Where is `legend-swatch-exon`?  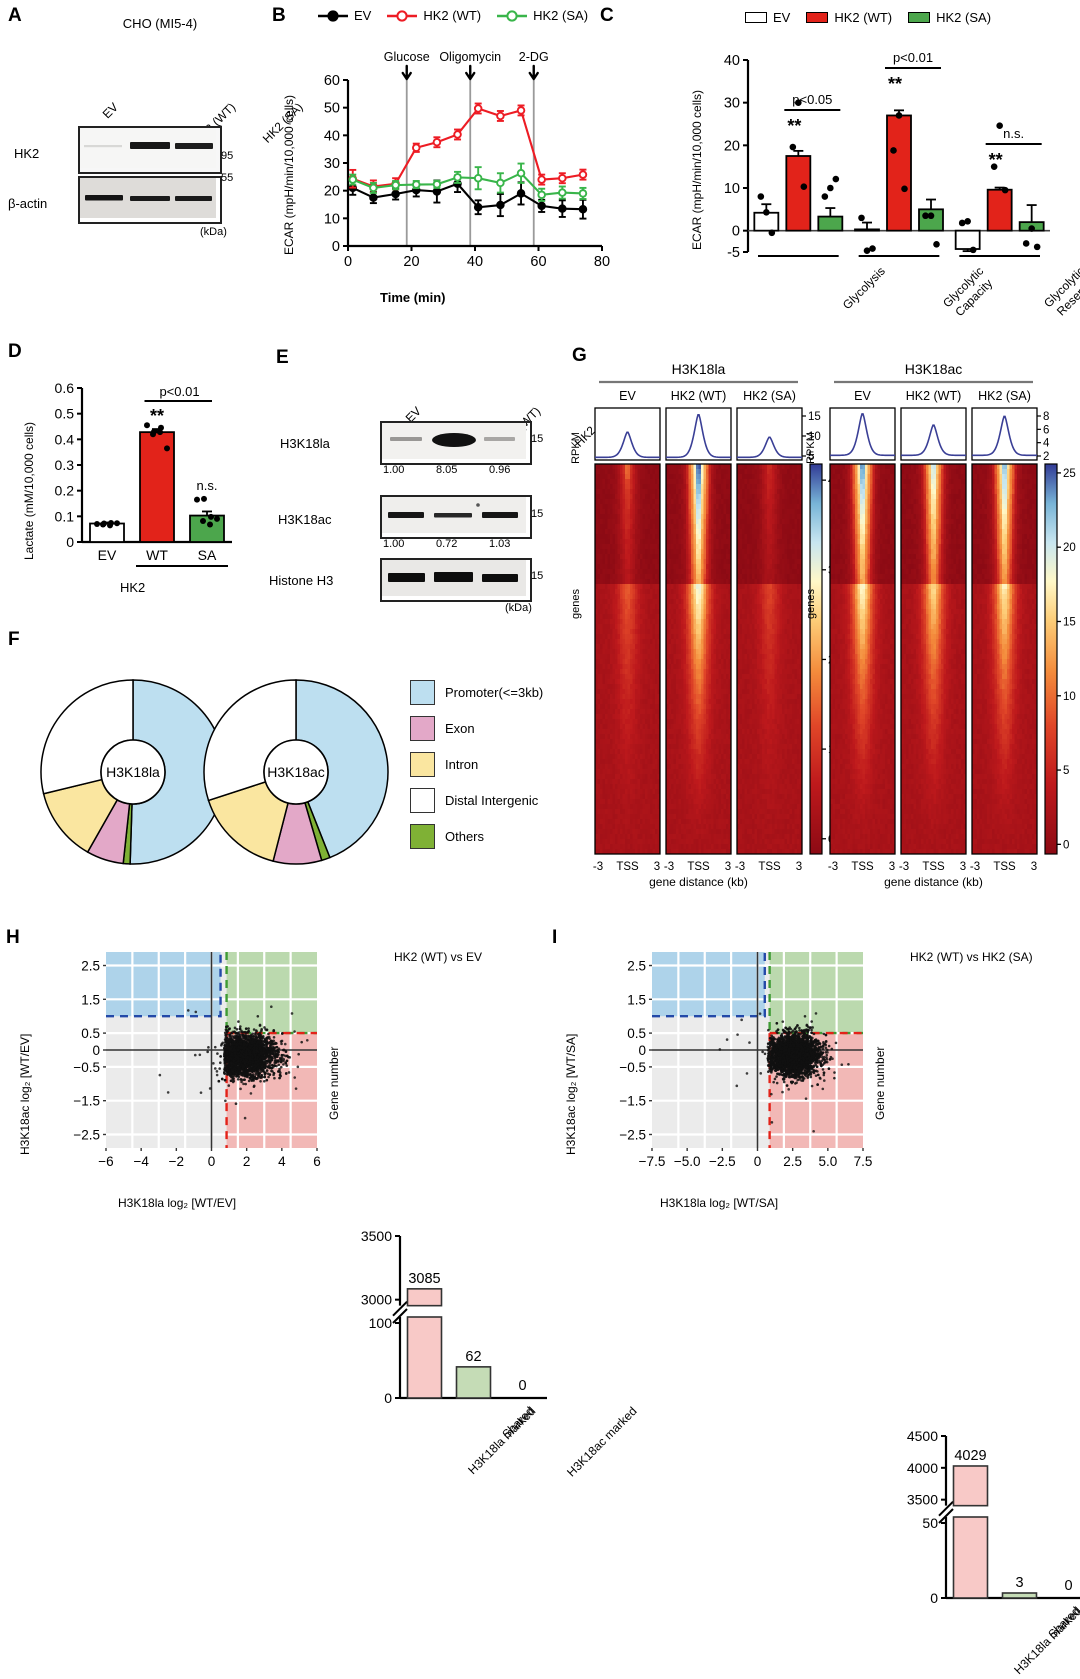
legend-swatch-exon is located at coordinates (422, 728).